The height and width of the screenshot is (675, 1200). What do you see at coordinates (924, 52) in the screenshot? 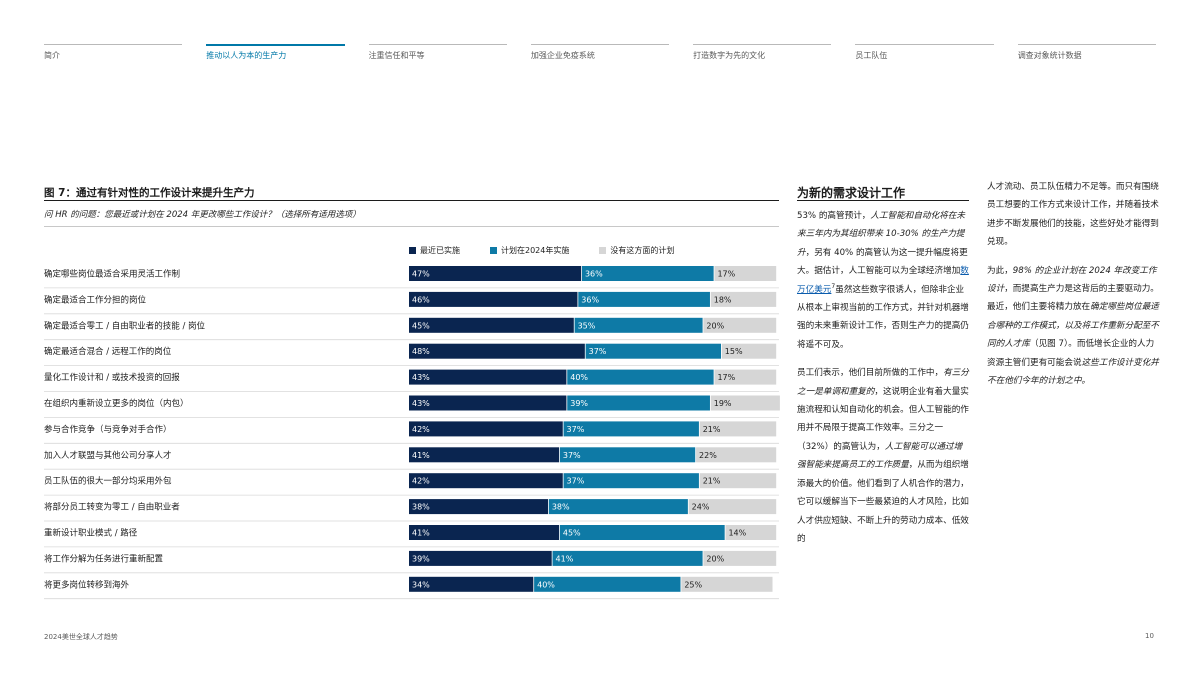
I see `nav-tab-workforce: 员工队伍` at bounding box center [924, 52].